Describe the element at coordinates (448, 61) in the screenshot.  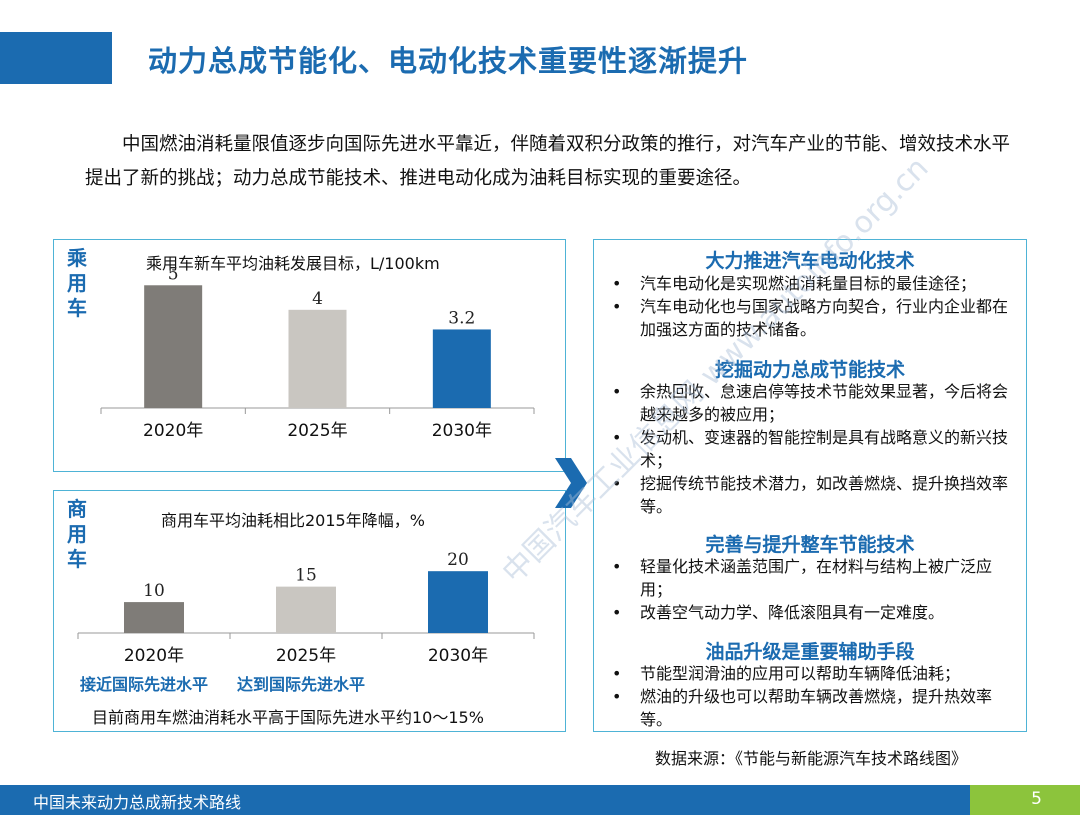
I see `page-title: 动力总成节能化、电动化技术重要性逐渐提升` at that location.